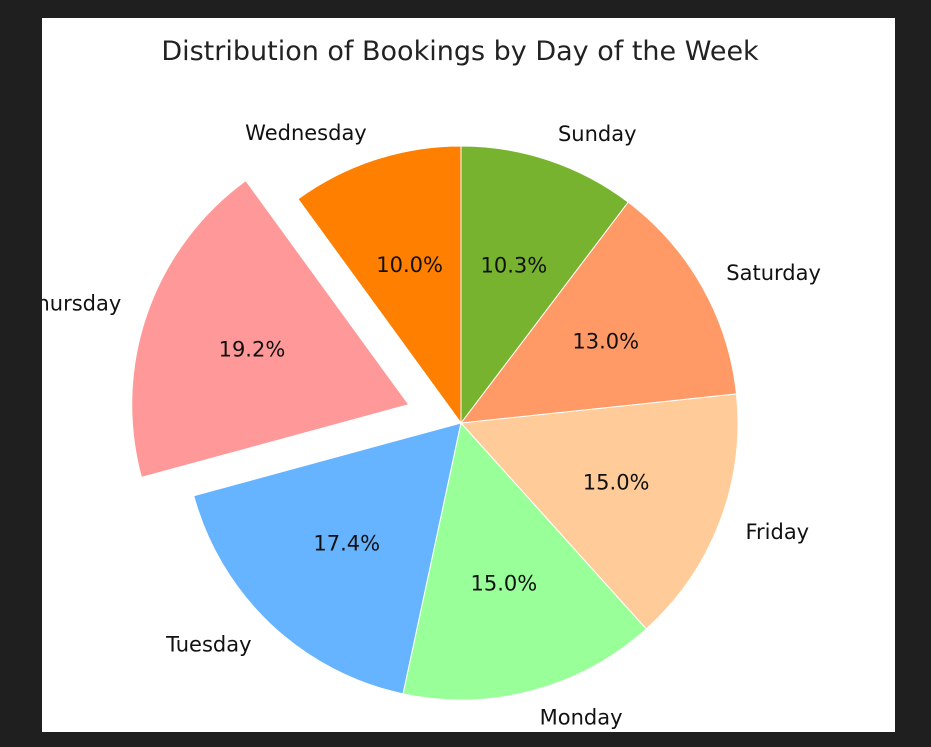 The height and width of the screenshot is (747, 931). I want to click on category-label-saturday: Saturday, so click(773, 273).